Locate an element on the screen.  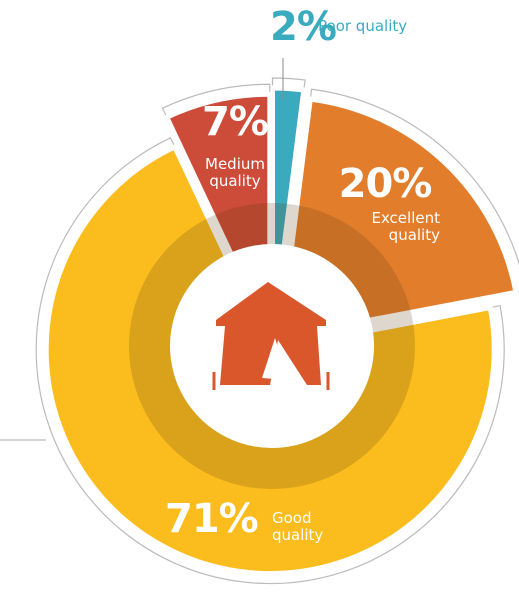
value-label: 20% is located at coordinates (385, 184).